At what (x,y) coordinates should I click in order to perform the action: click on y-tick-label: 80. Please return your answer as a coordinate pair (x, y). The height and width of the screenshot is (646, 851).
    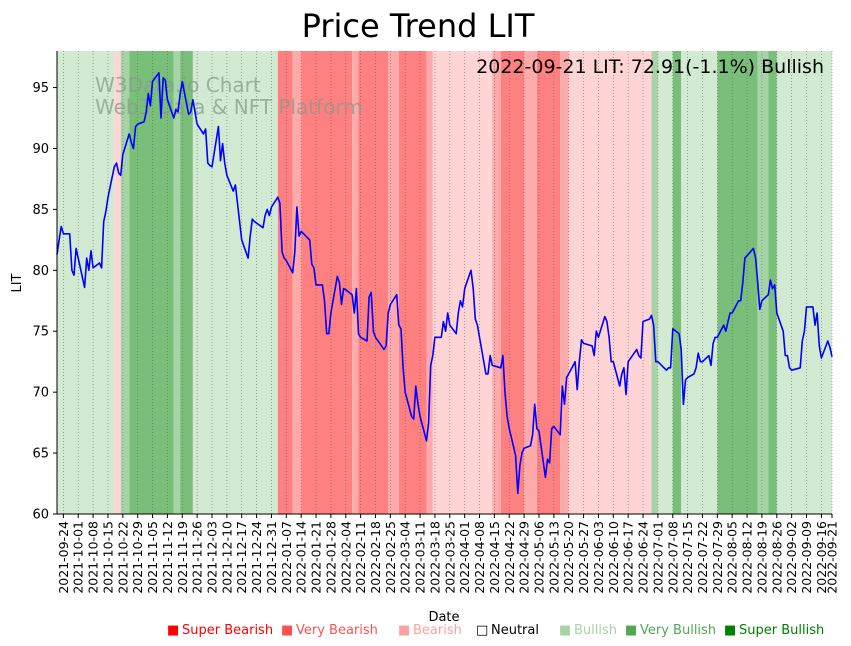
    Looking at the image, I should click on (40, 271).